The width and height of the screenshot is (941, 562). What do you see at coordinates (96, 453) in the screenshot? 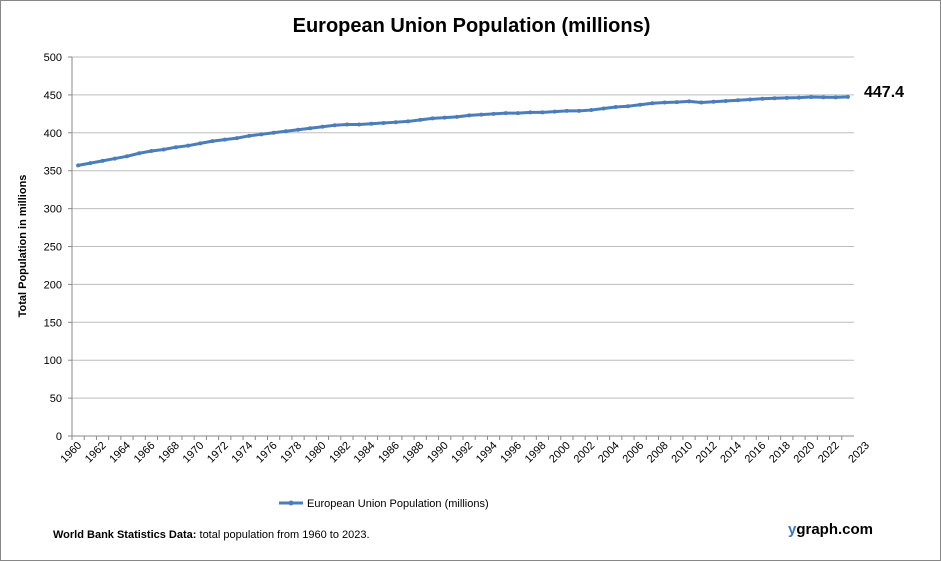
I see `x-tick-label: 1962` at bounding box center [96, 453].